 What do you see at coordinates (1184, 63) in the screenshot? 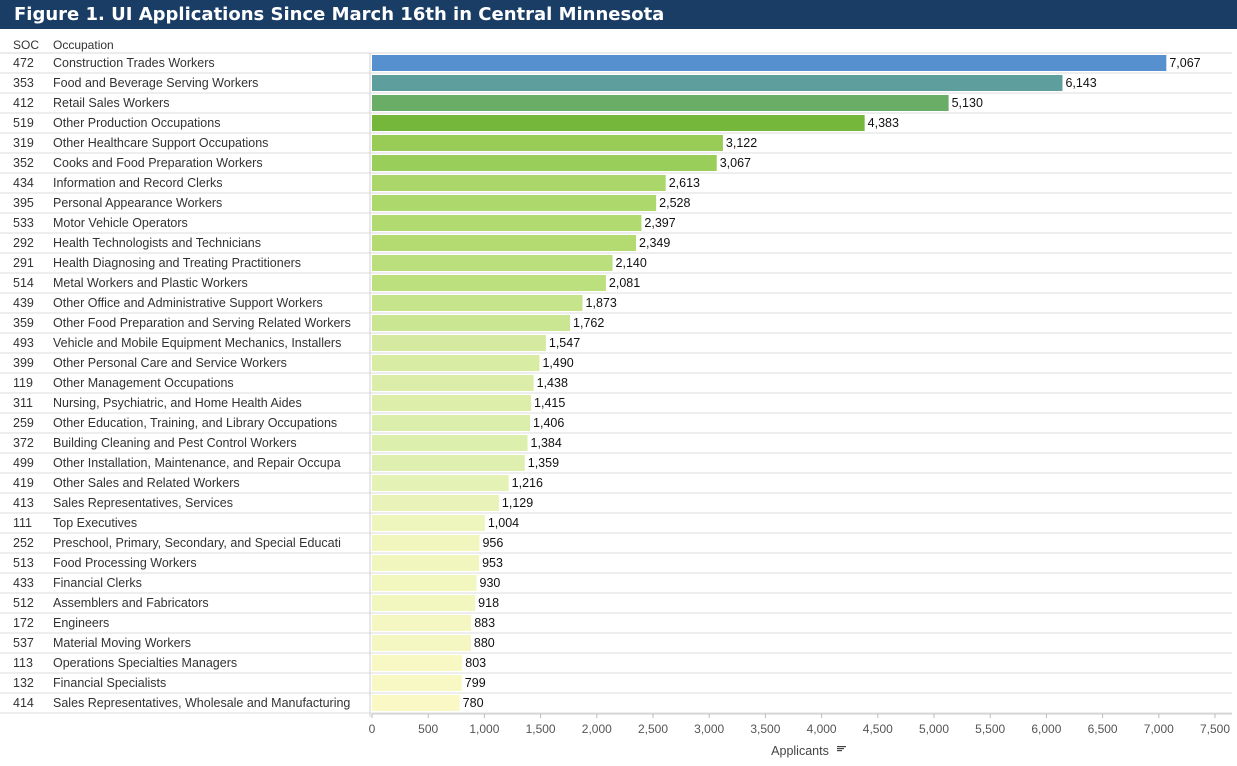
I see `bar-value-label: 7,067` at bounding box center [1184, 63].